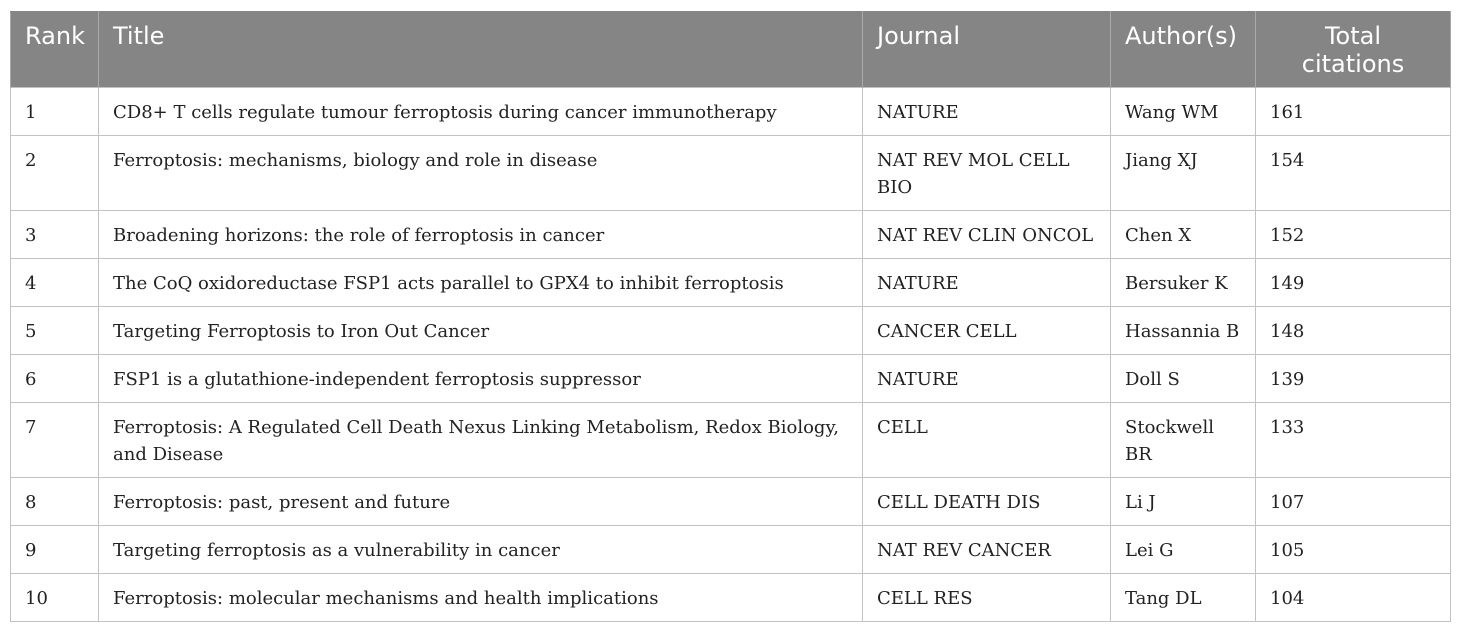  Describe the element at coordinates (54, 111) in the screenshot. I see `cell-rank: 1` at that location.